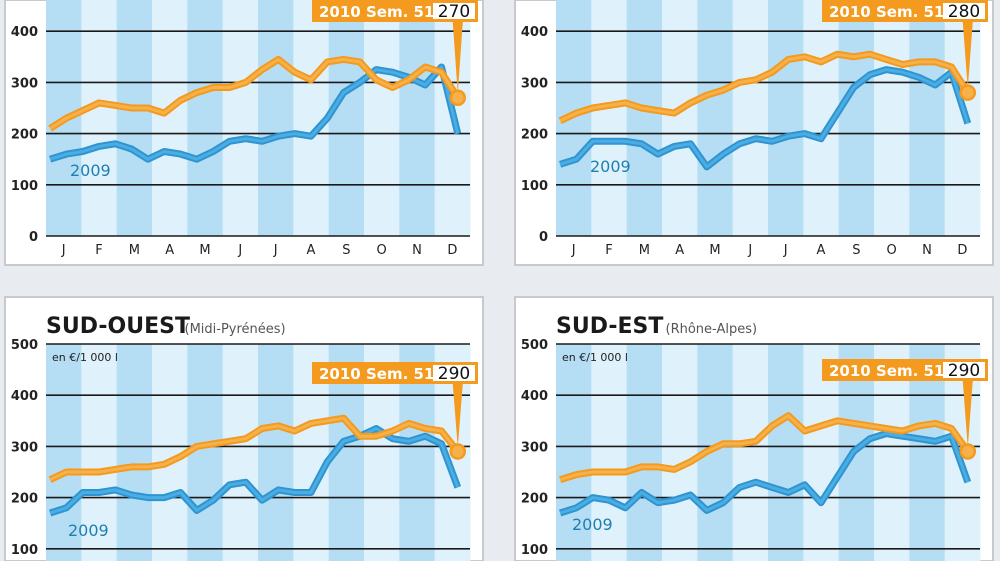 This screenshot has width=1000, height=561. What do you see at coordinates (534, 345) in the screenshot?
I see `y-tick-label: 500` at bounding box center [534, 345].